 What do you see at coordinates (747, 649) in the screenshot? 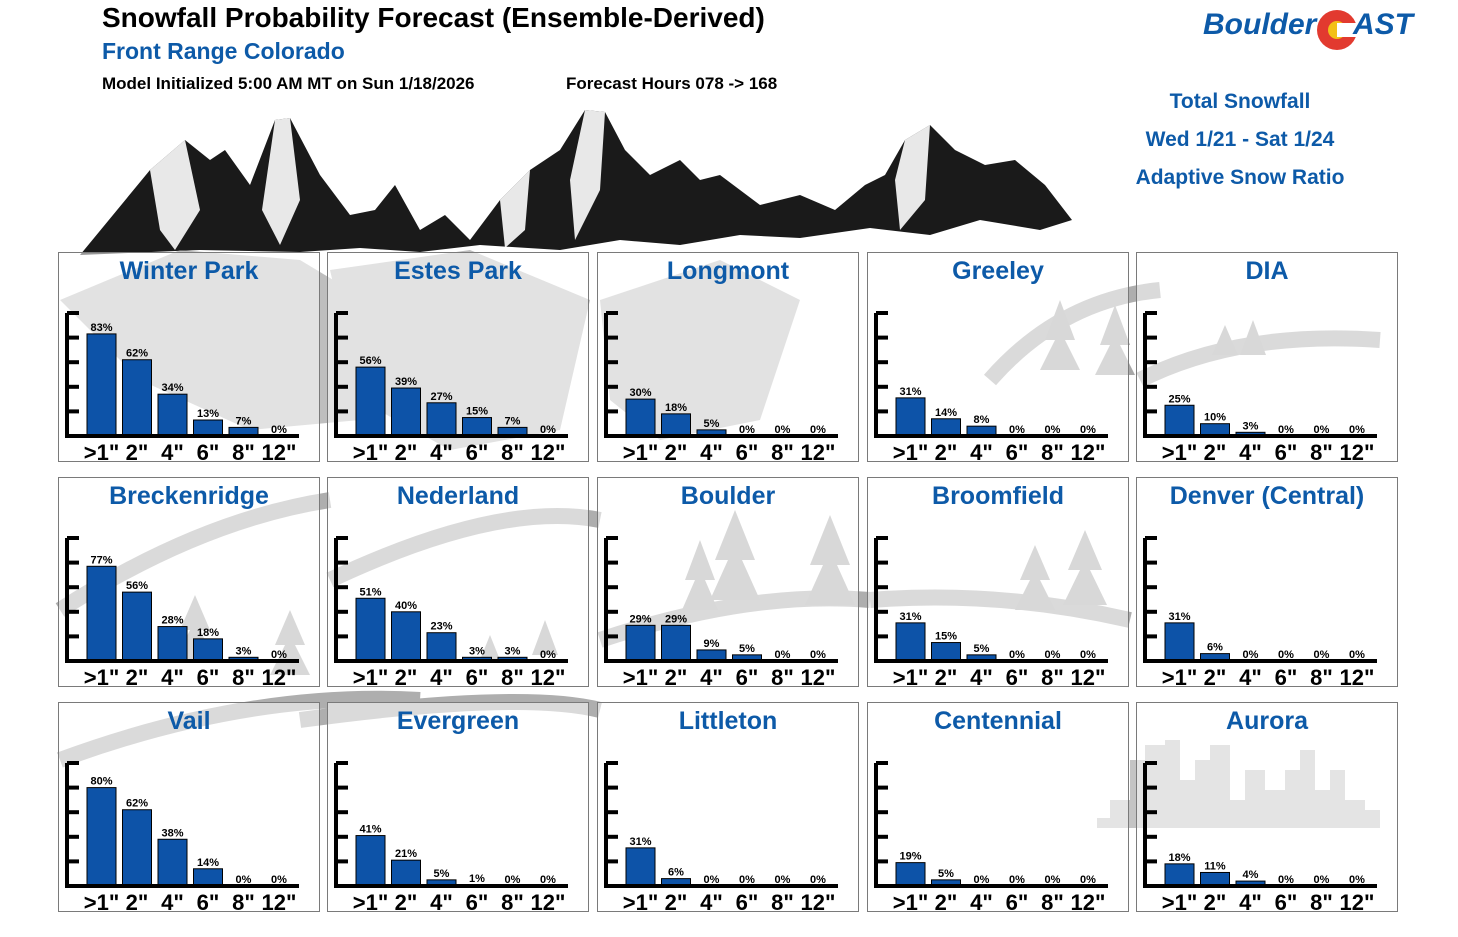
I see `bar-label-3: 5%` at bounding box center [747, 649].